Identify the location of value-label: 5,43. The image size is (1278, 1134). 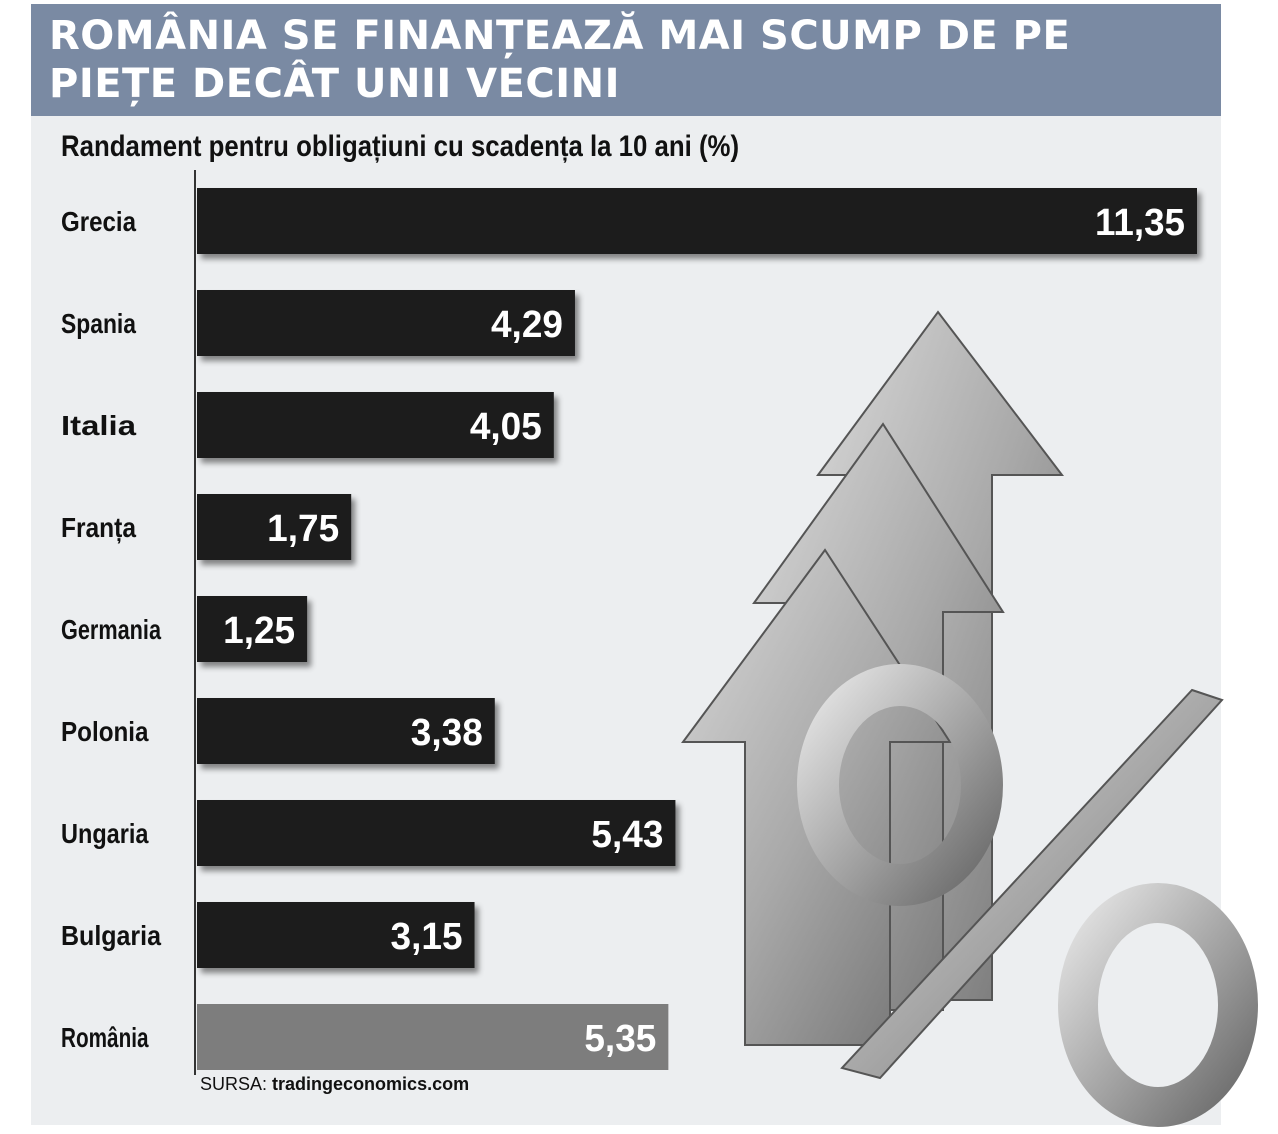
(627, 835).